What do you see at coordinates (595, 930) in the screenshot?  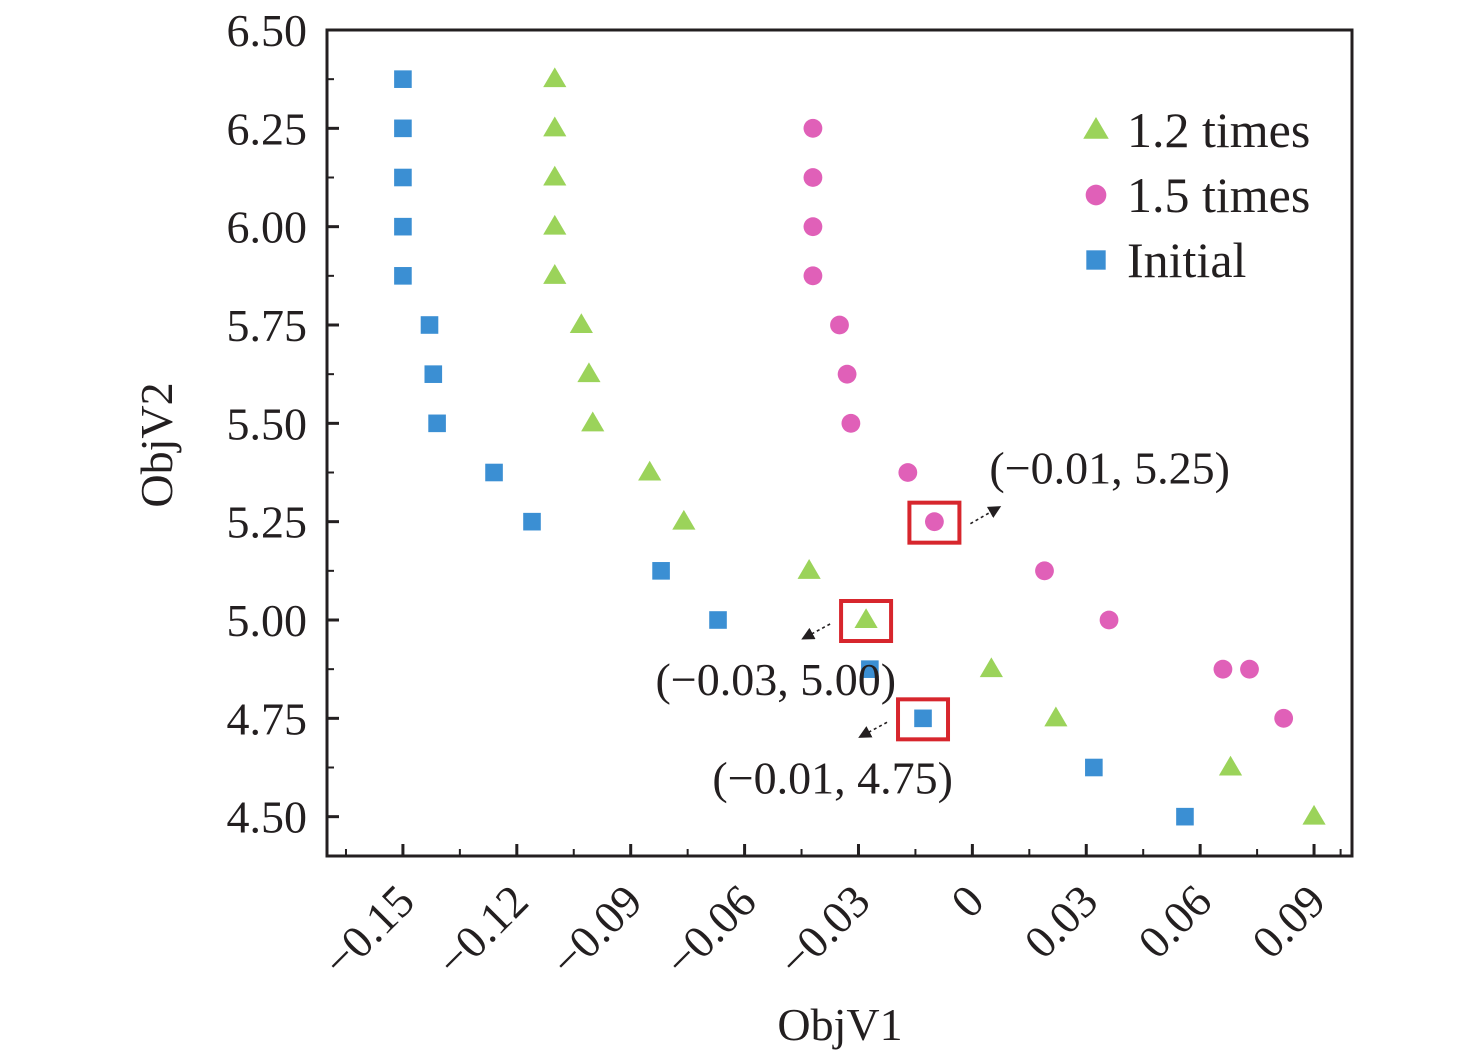 I see `x-tick-label: −0.09` at bounding box center [595, 930].